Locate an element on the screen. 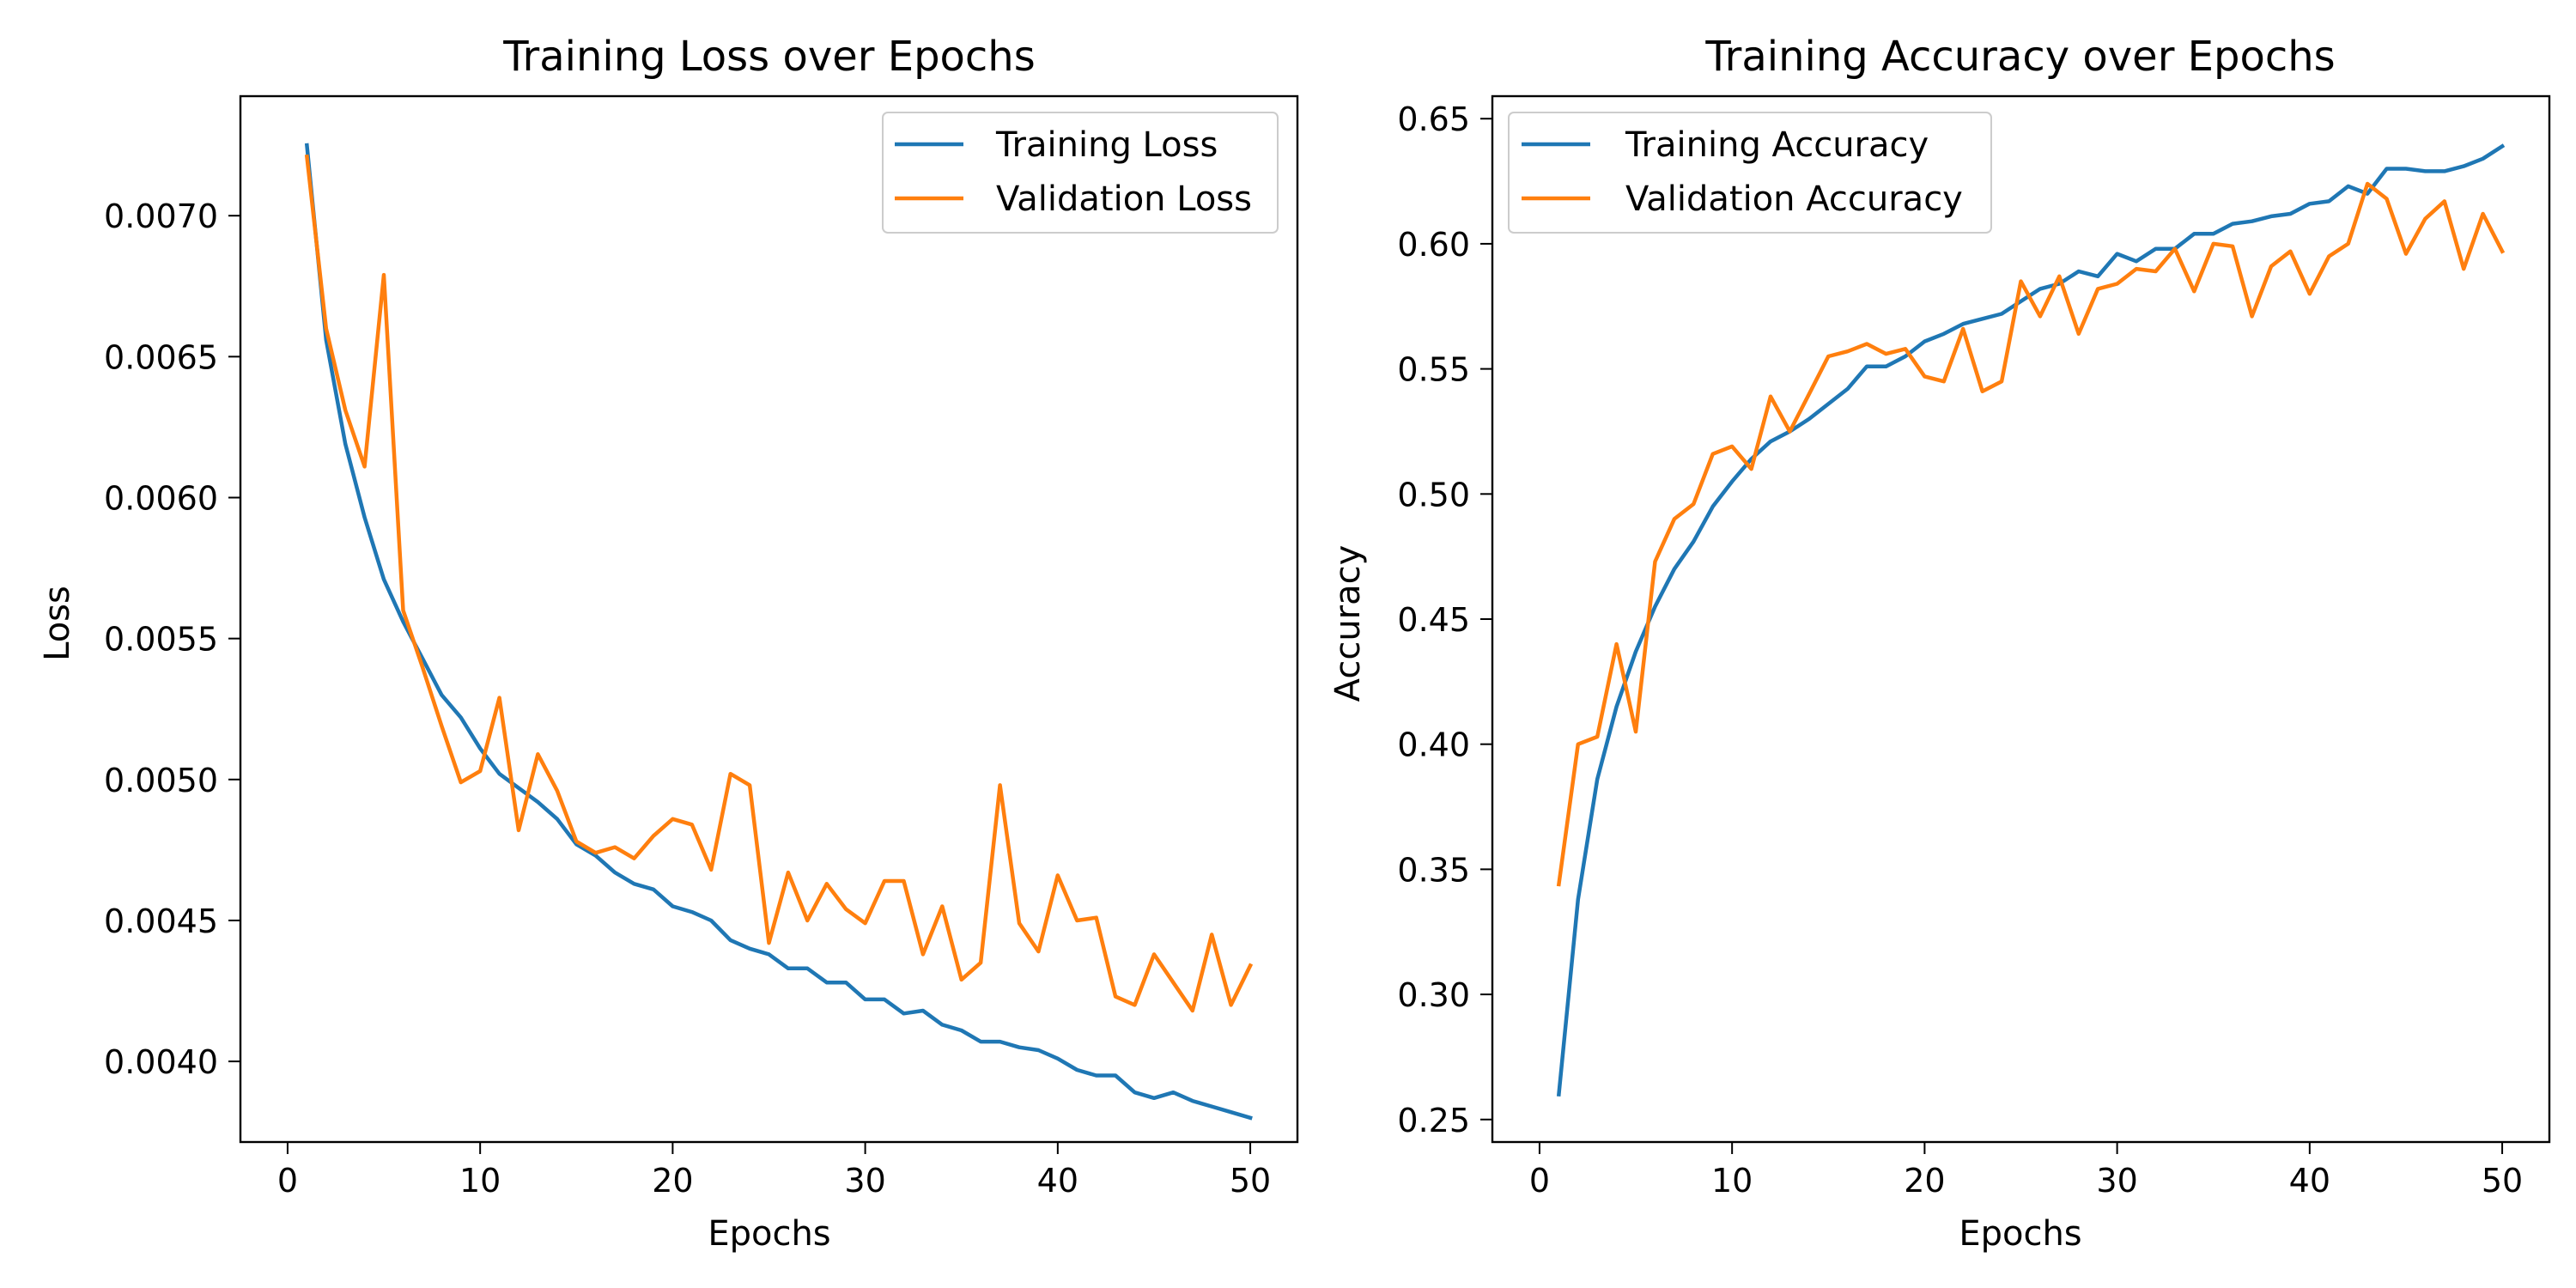 This screenshot has width=2576, height=1288. accuracy-y-axis-label: Accuracy is located at coordinates (1348, 623).